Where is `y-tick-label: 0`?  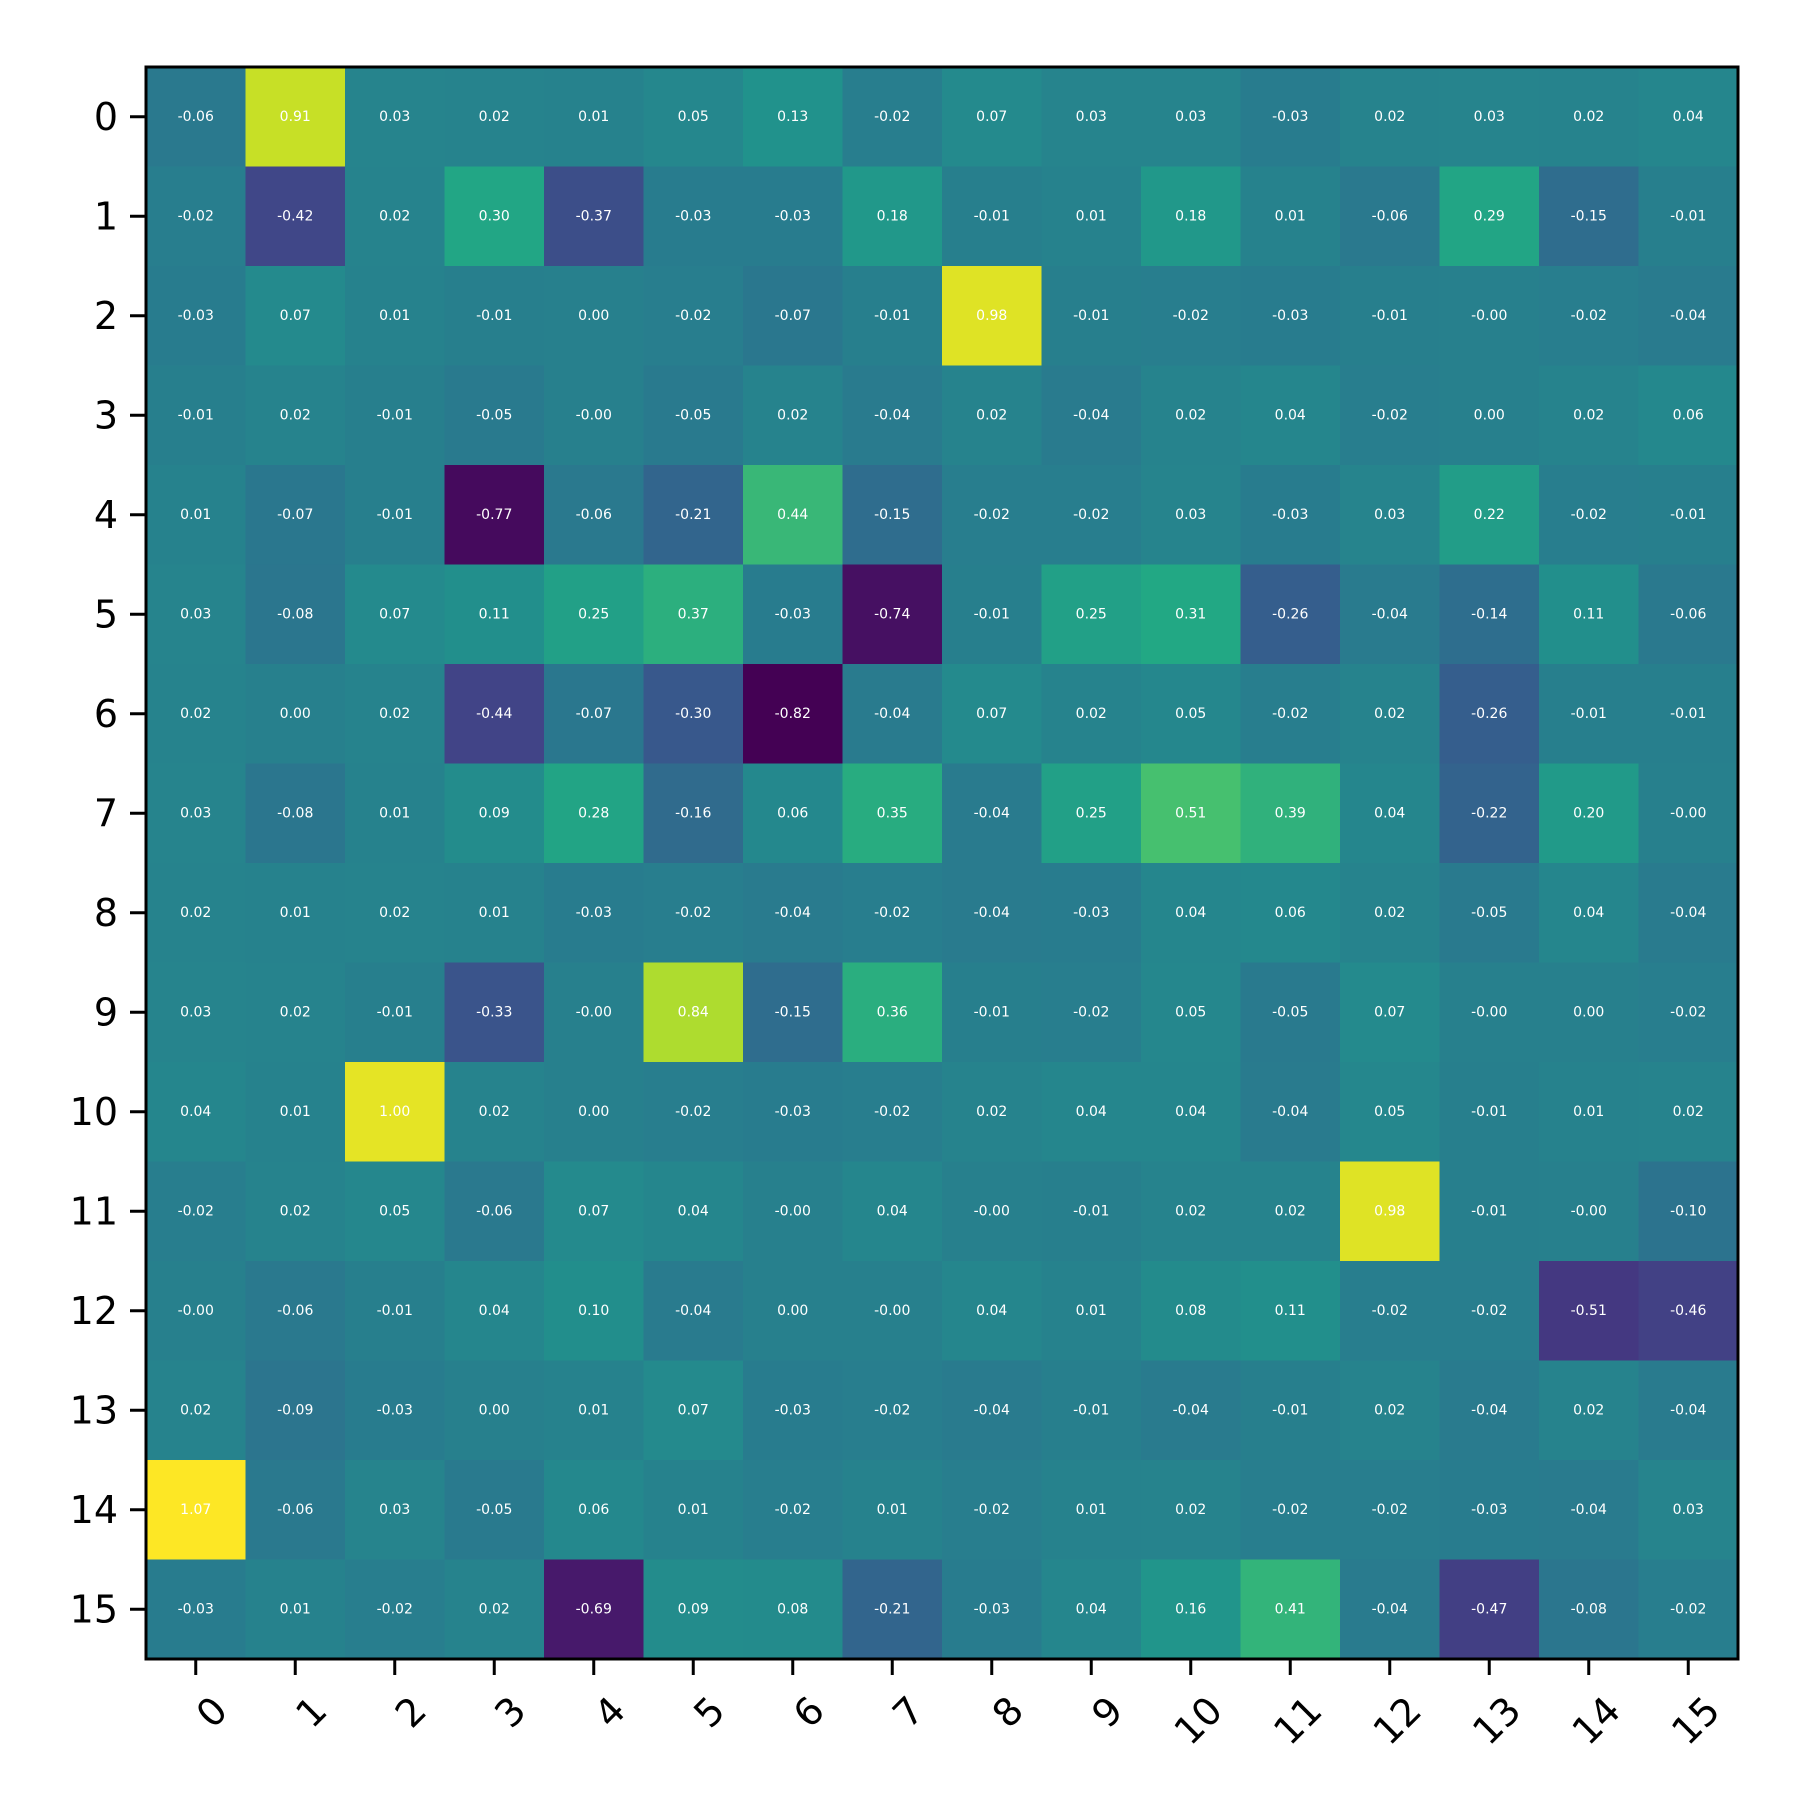 y-tick-label: 0 is located at coordinates (106, 117).